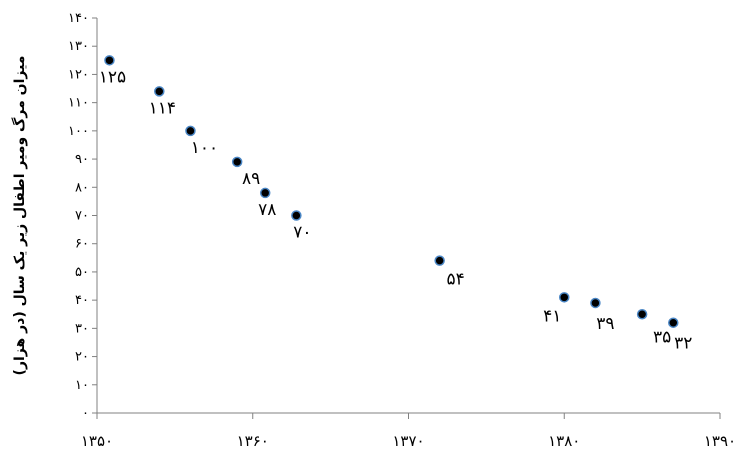 This screenshot has width=745, height=461. I want to click on y-tick-label: ۱۳۰, so click(78, 46).